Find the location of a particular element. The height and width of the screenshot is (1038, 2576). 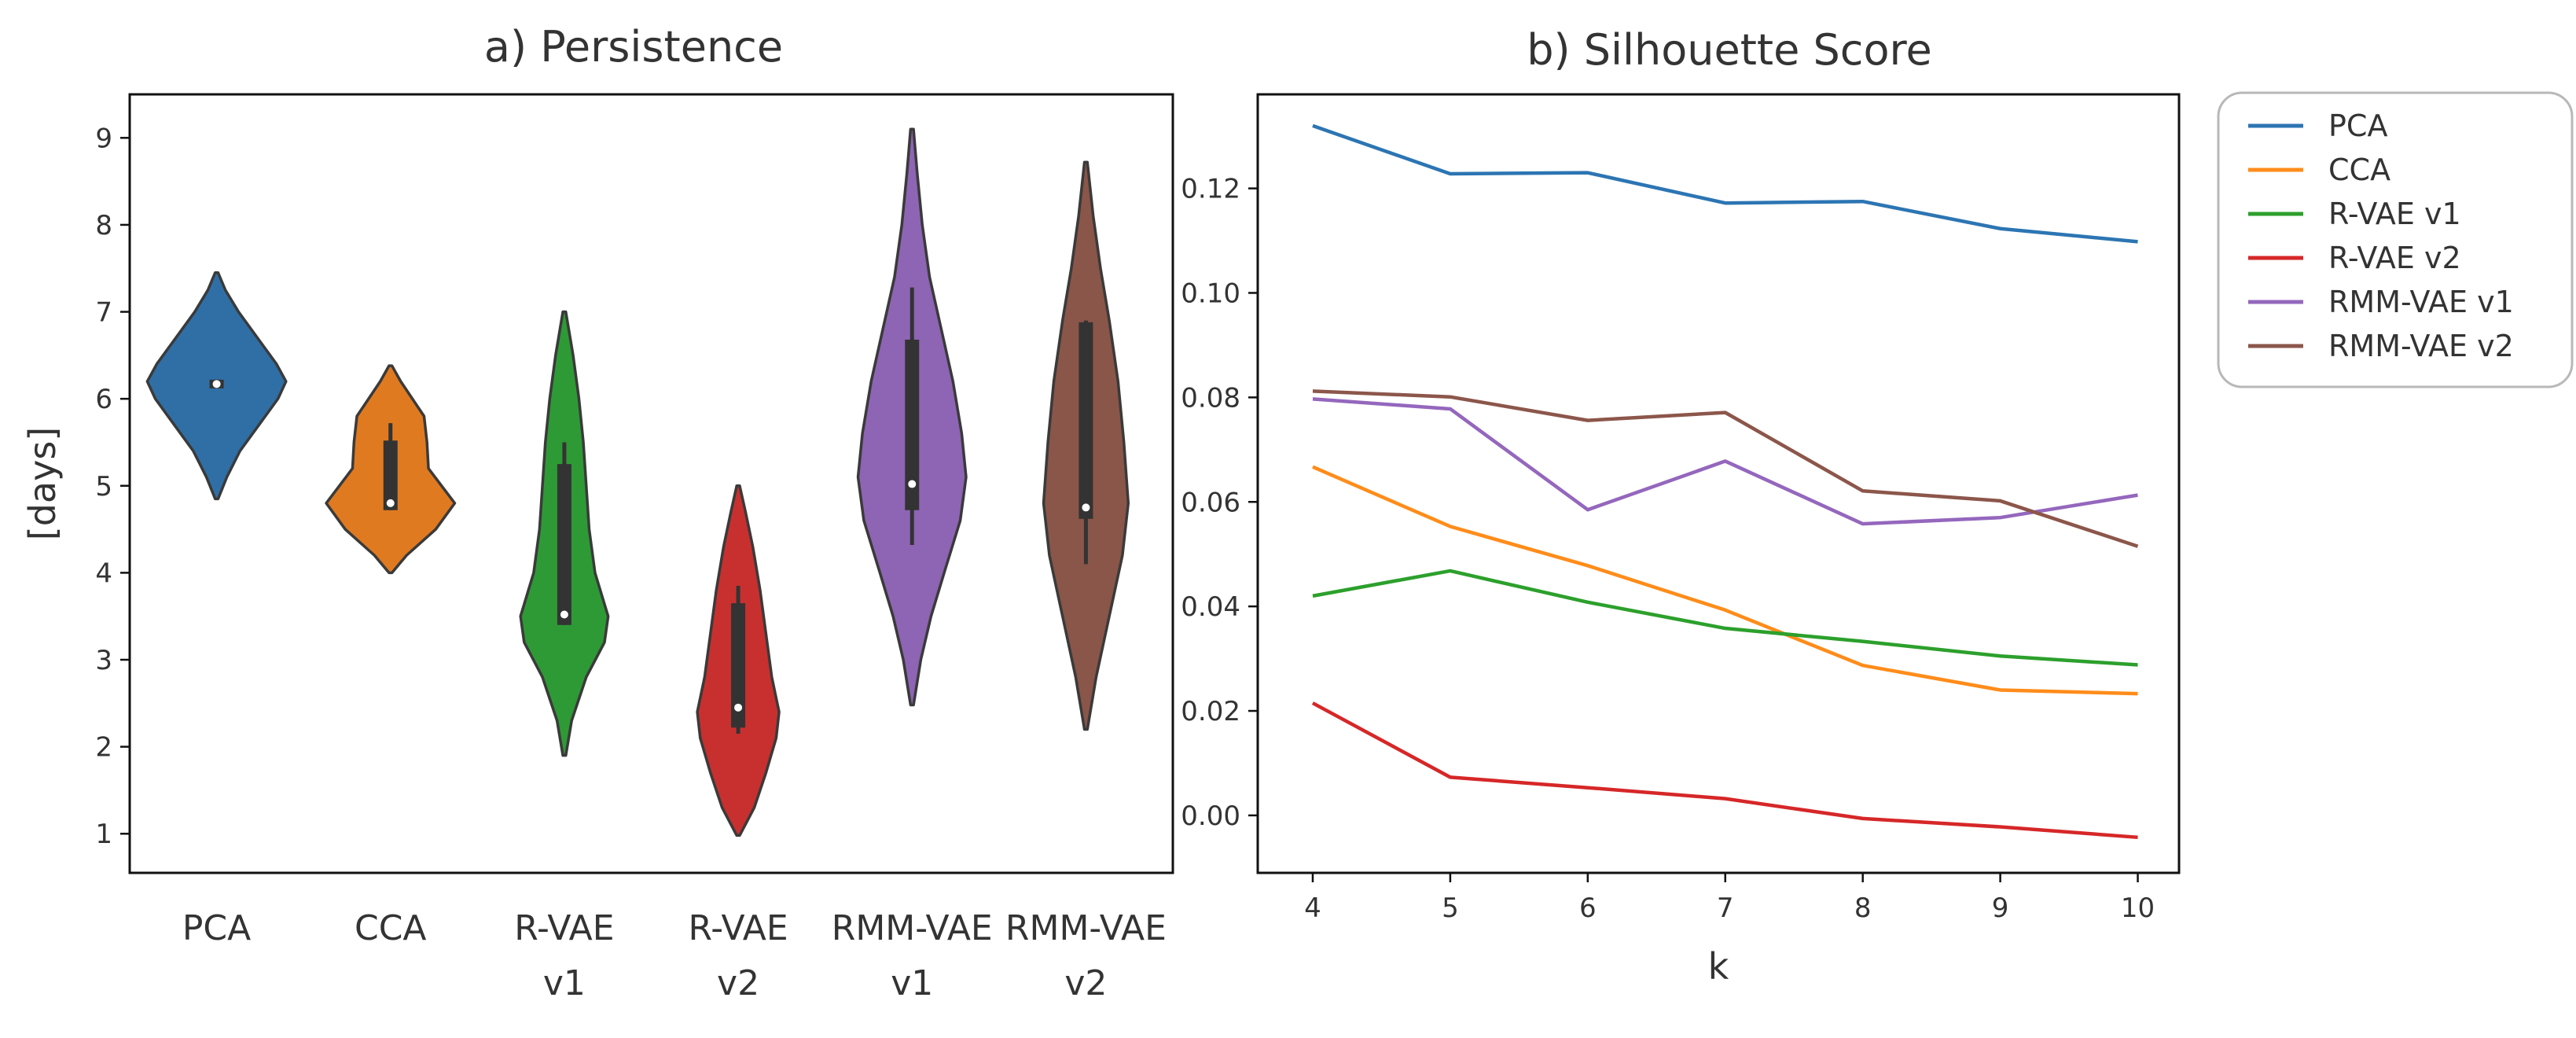

x-tick-label-line: CCA is located at coordinates (391, 928).